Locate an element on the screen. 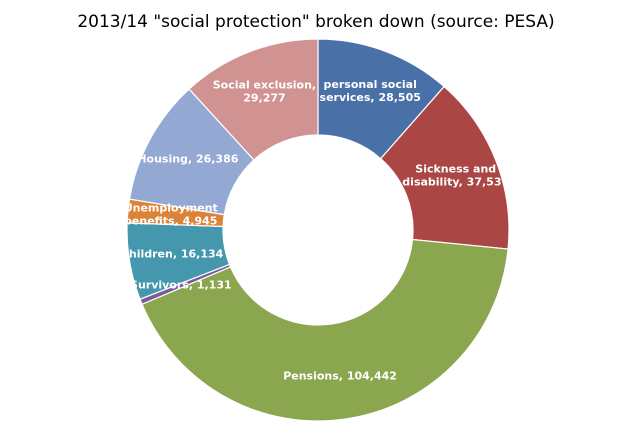 The width and height of the screenshot is (633, 435). data-label: Unemployment benefits, 4,945 is located at coordinates (171, 215).